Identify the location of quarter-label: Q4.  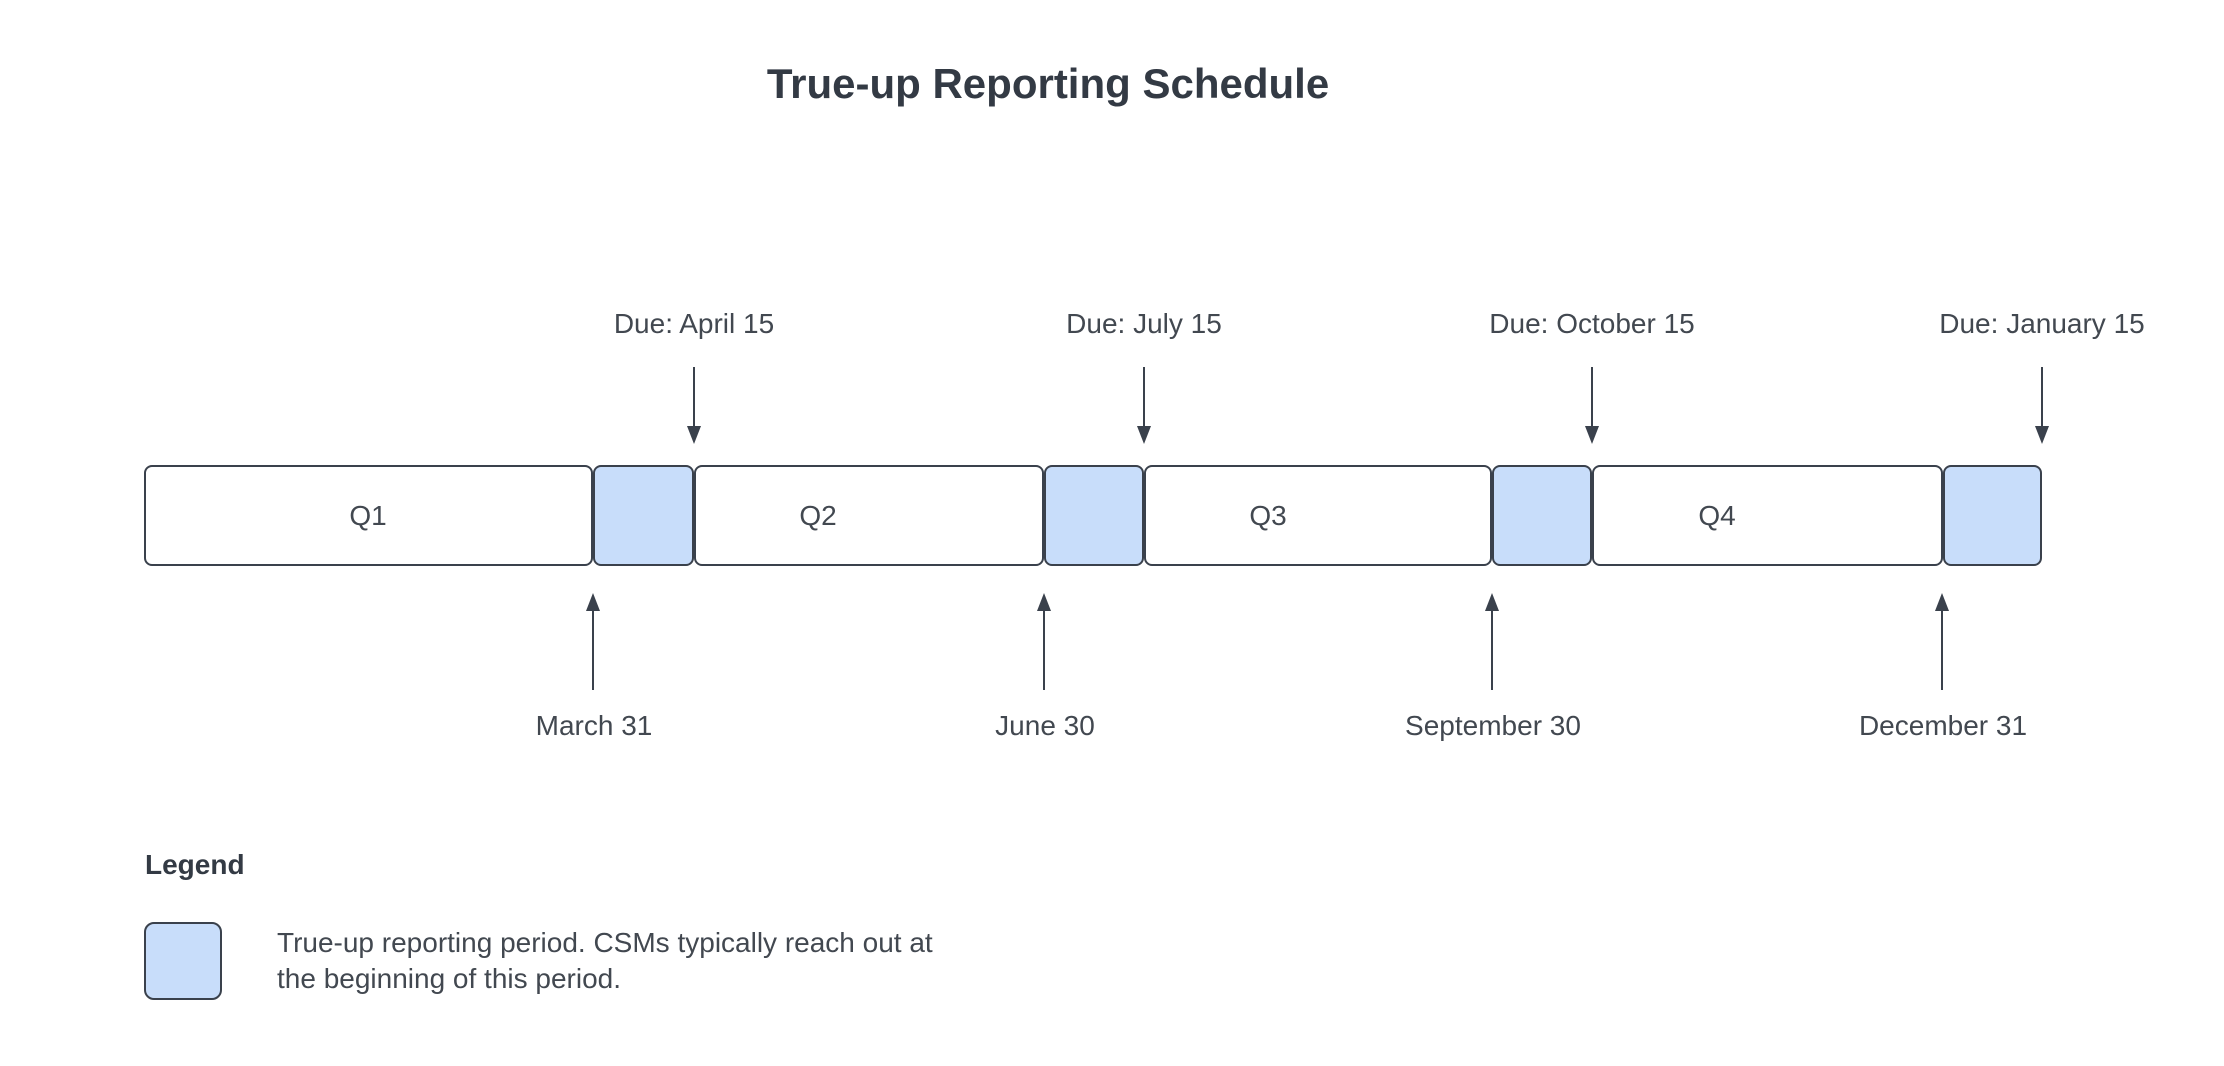
(1717, 515).